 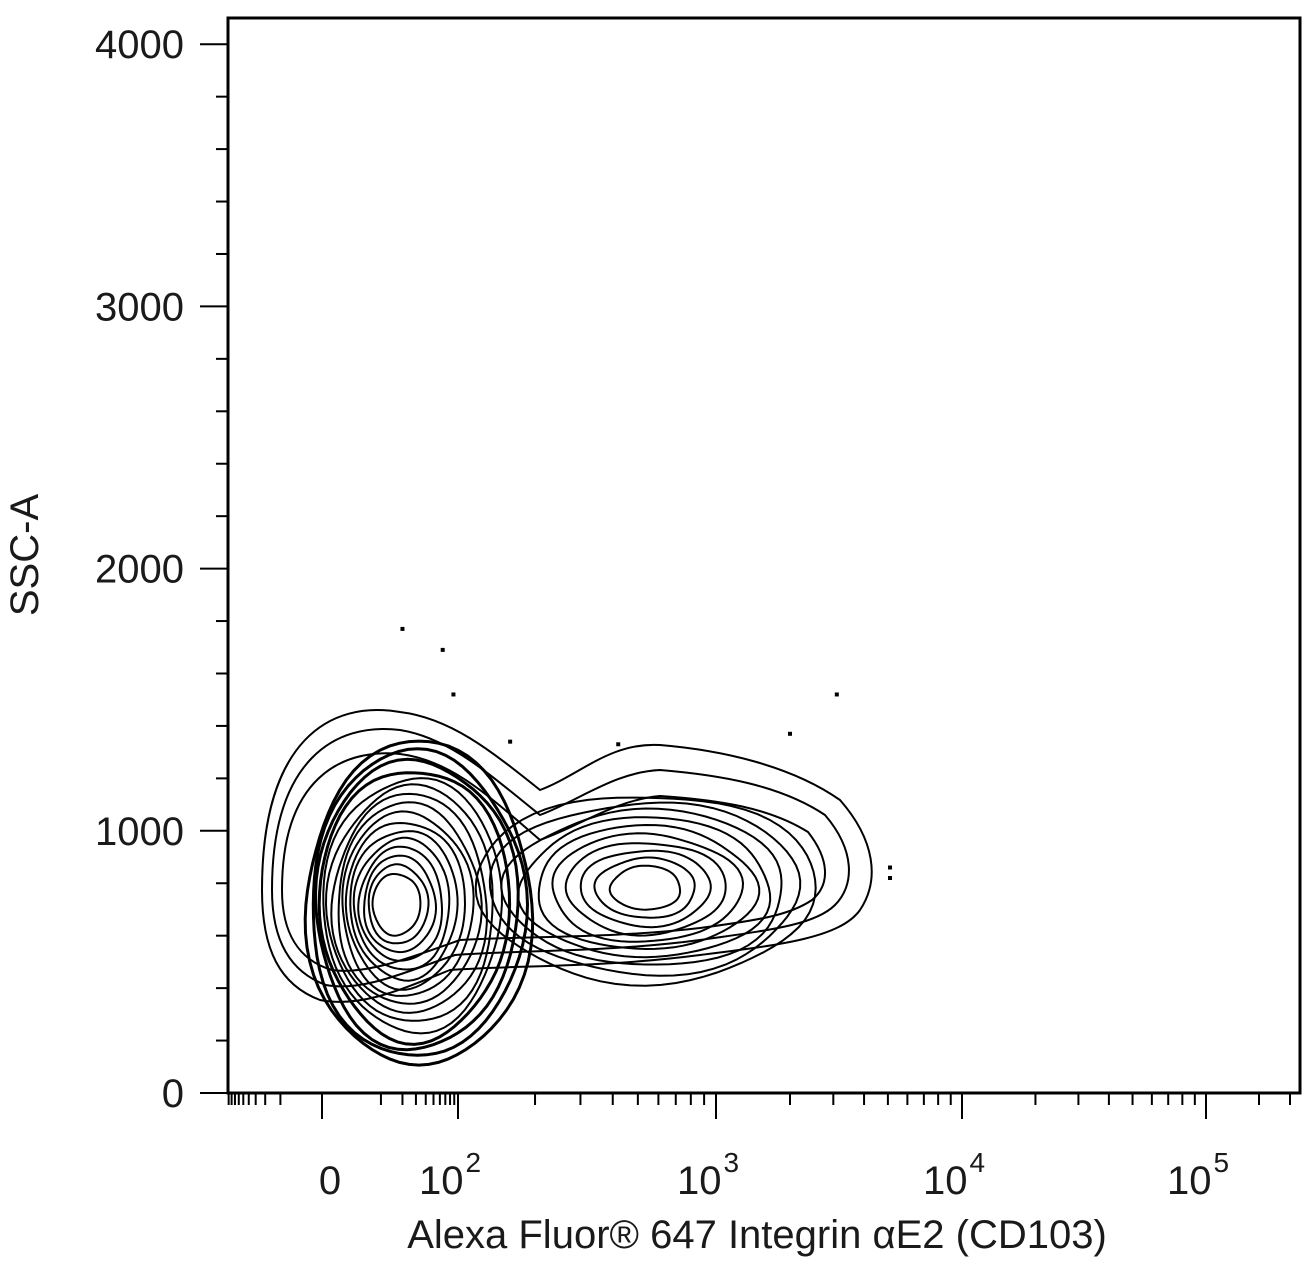 I want to click on x-tick-exponent: 2, so click(x=473, y=1162).